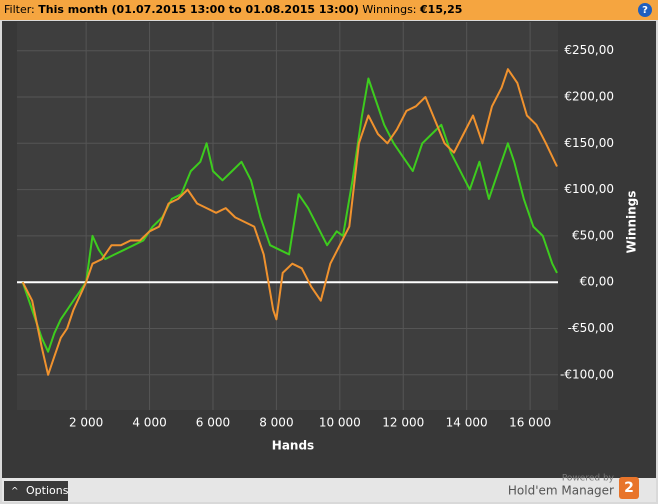  Describe the element at coordinates (19, 9) in the screenshot. I see `filter-label: Filter:` at that location.